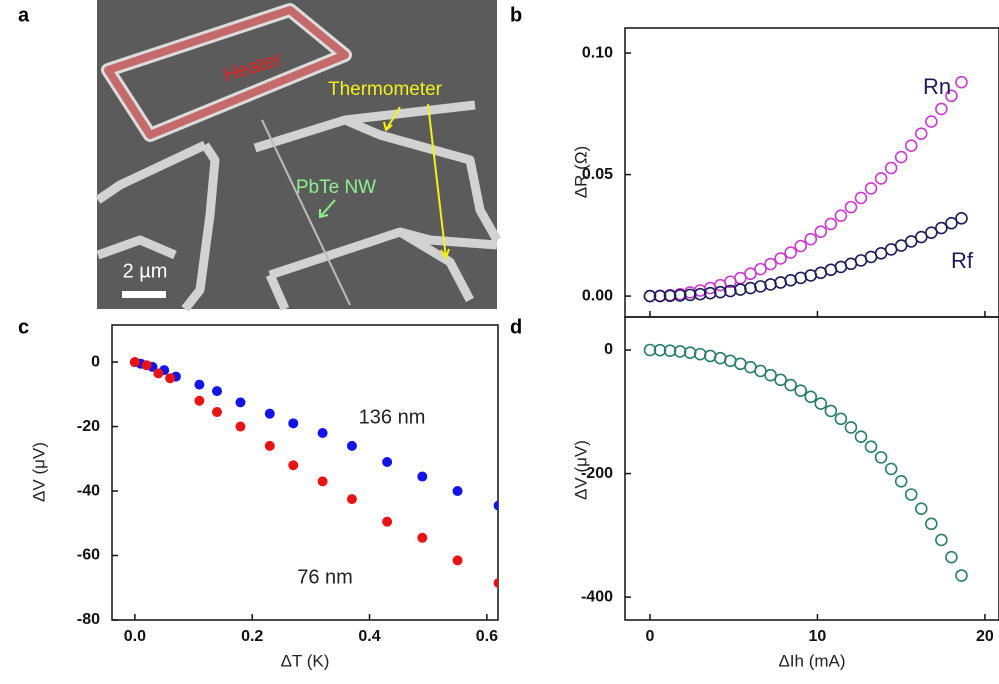  Describe the element at coordinates (416, 182) in the screenshot. I see `thermometer-arrows` at that location.